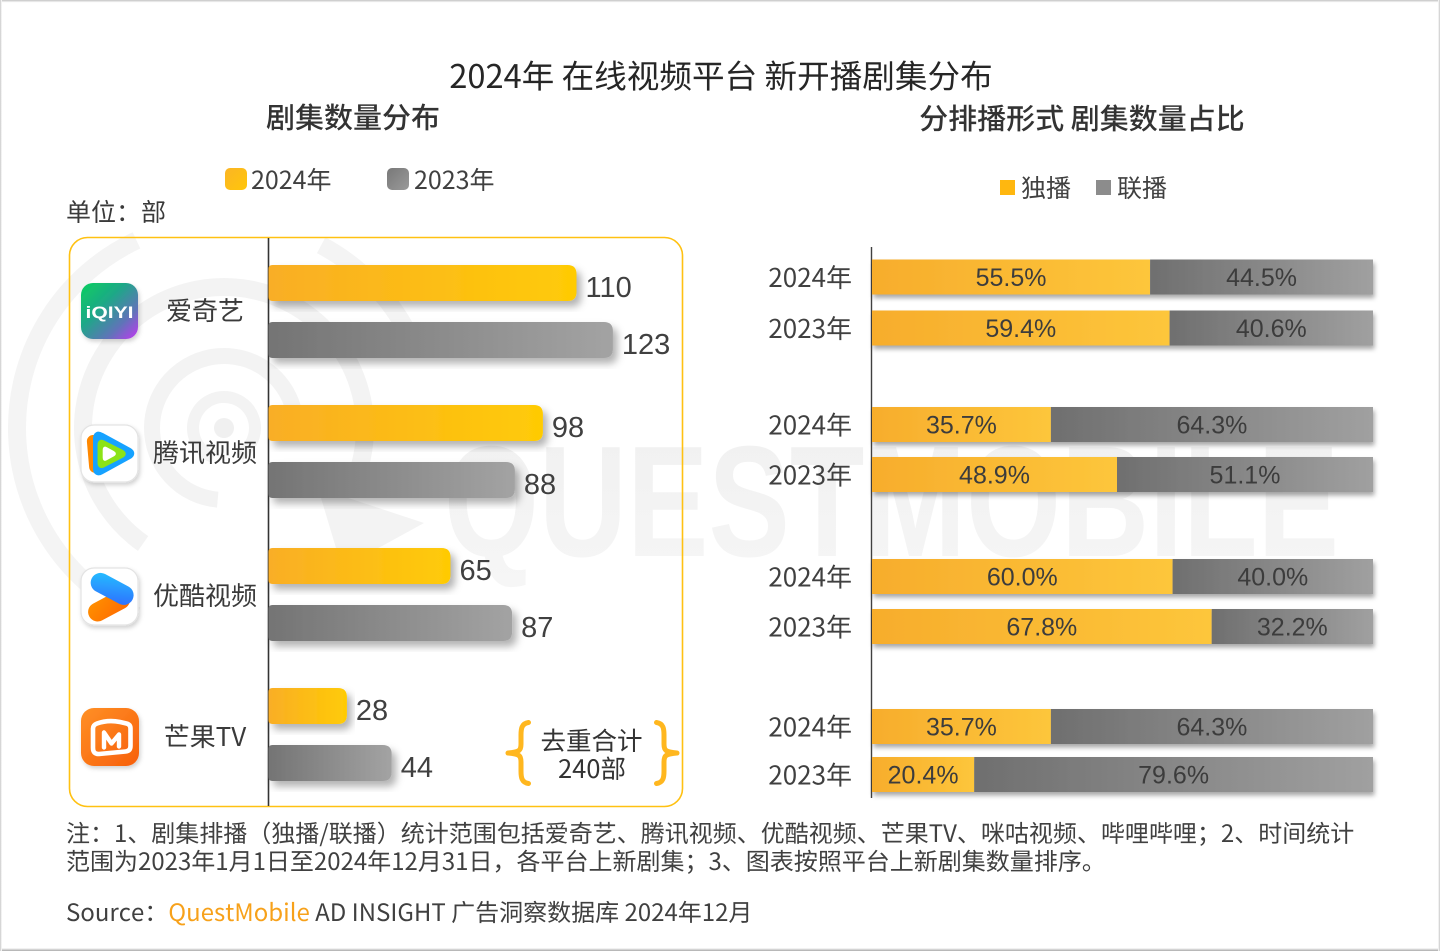 The width and height of the screenshot is (1440, 951). Describe the element at coordinates (1041, 628) in the screenshot. I see `svg-text: 67.8%` at that location.